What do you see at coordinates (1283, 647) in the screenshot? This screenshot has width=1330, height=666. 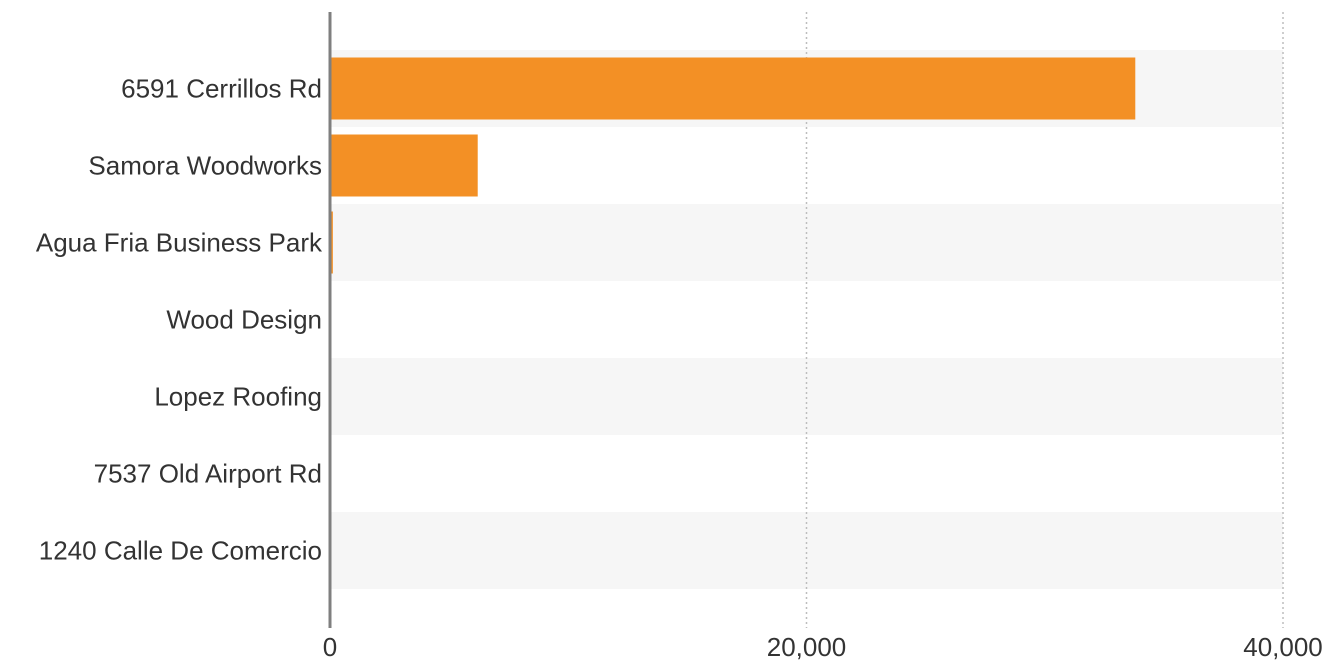 I see `x-tick-label: 40,000` at bounding box center [1283, 647].